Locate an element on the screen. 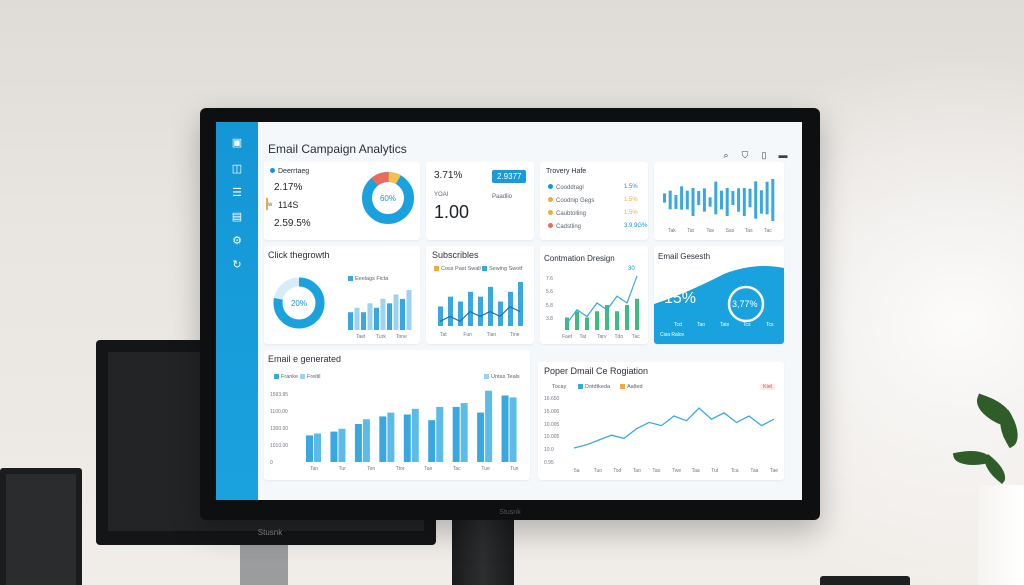 This screenshot has height=585, width=1024. y-tick-label: 10.005 is located at coordinates (552, 424).